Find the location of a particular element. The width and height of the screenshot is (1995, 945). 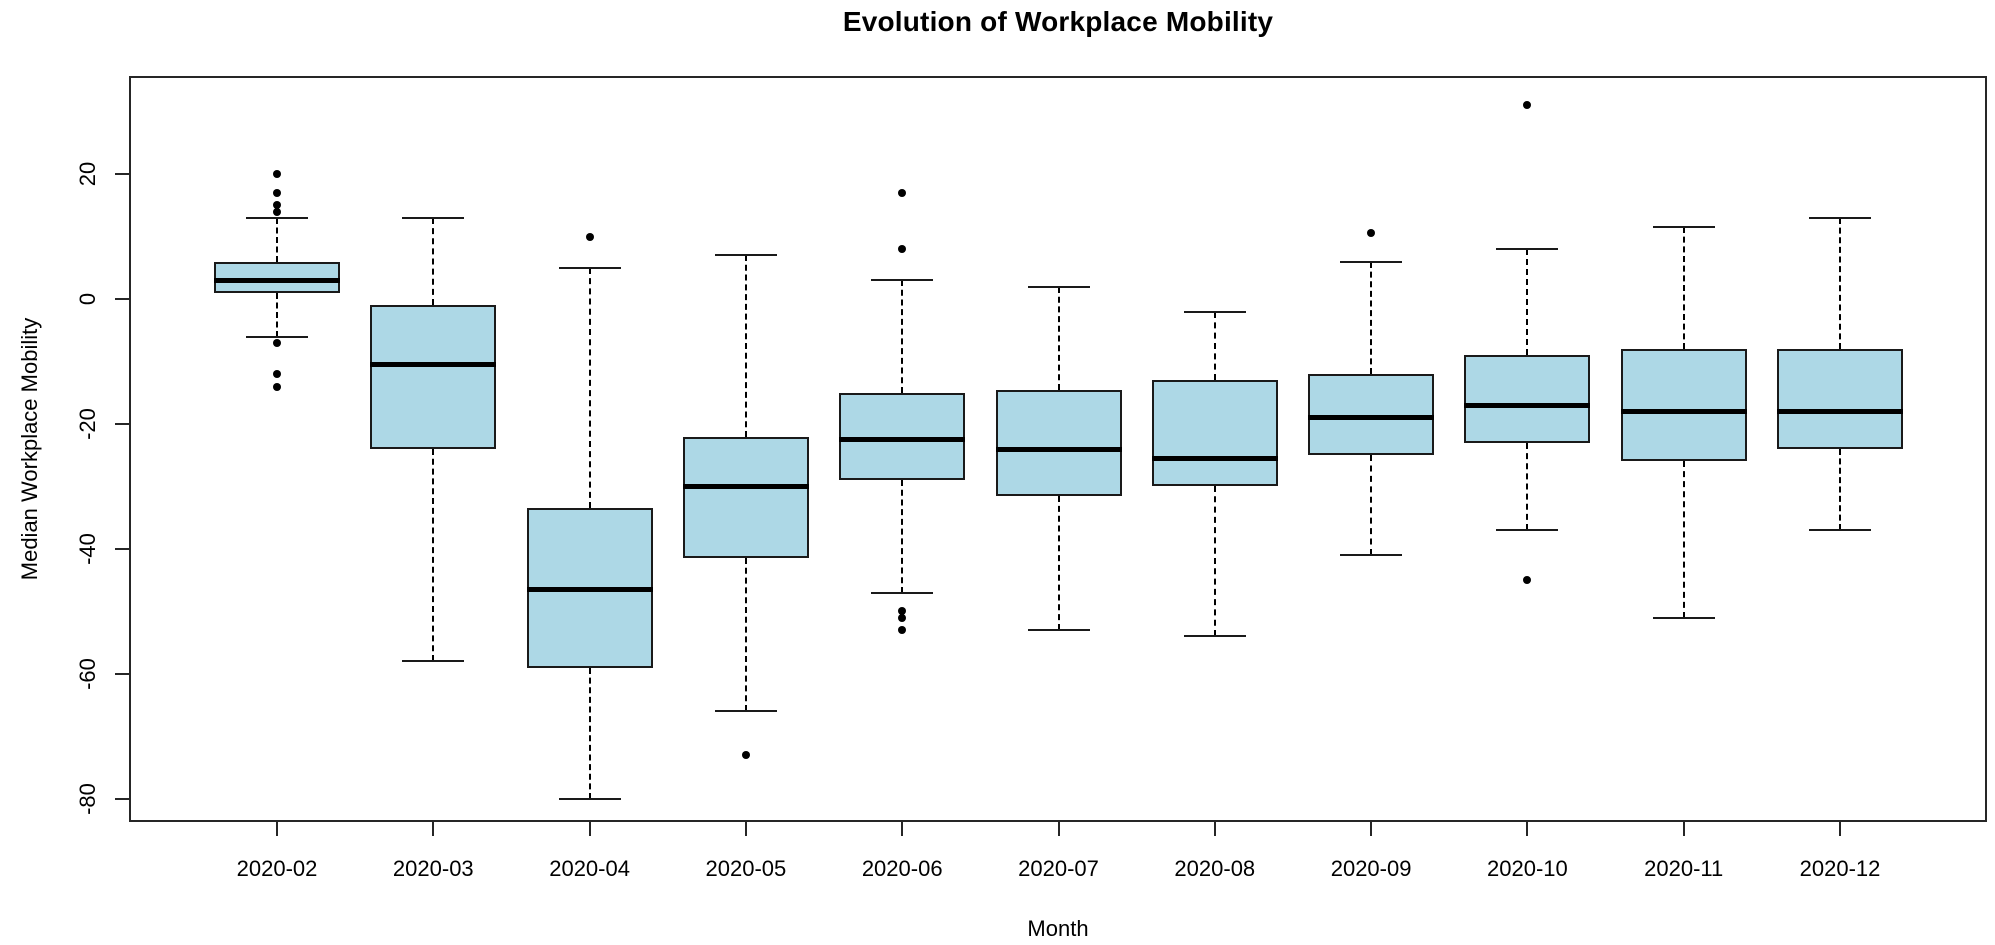

x-axis-tick-label: 2020-03 is located at coordinates (433, 868).